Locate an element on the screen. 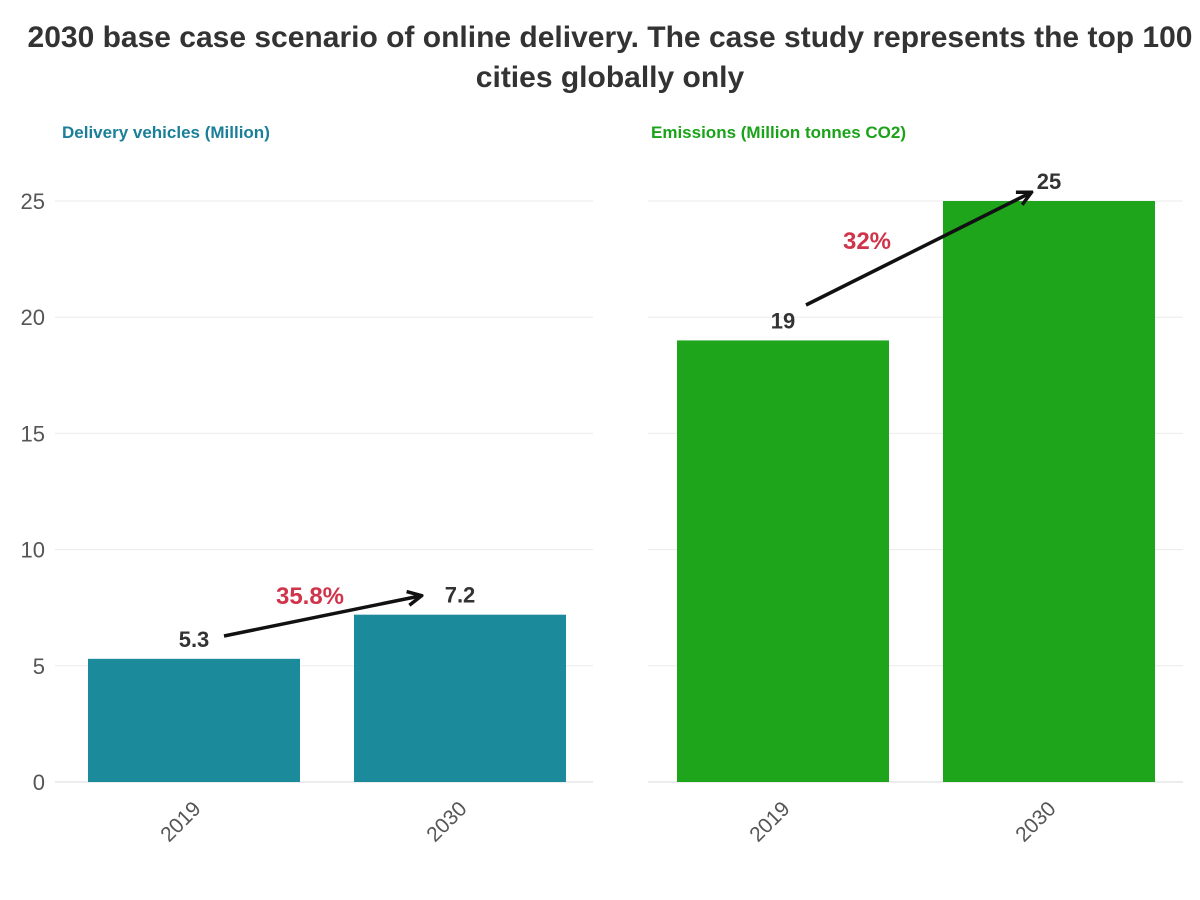 The image size is (1200, 900). data-label: 25 is located at coordinates (1049, 181).